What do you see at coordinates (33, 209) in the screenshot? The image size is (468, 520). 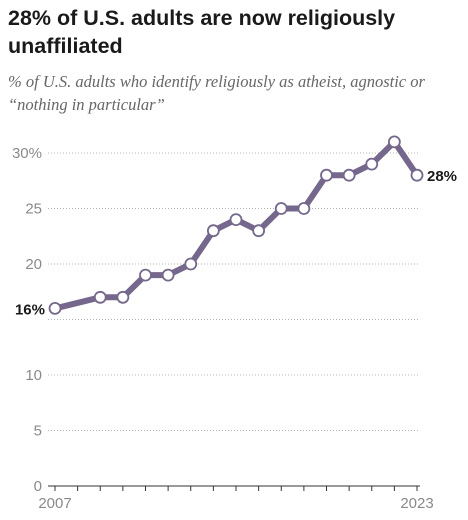 I see `y-tick-label: 25` at bounding box center [33, 209].